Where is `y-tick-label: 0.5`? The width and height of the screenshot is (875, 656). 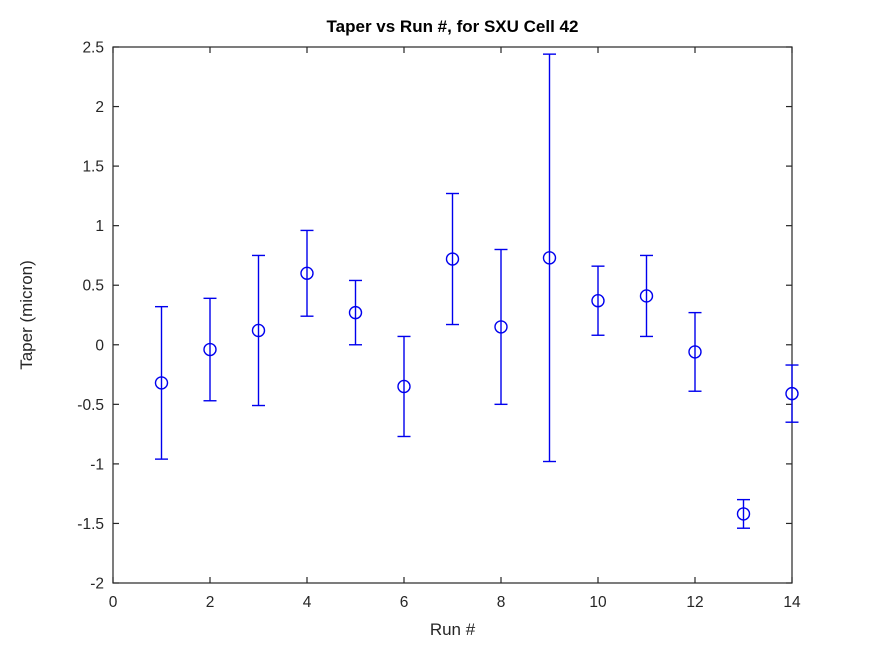
y-tick-label: 0.5 is located at coordinates (93, 286).